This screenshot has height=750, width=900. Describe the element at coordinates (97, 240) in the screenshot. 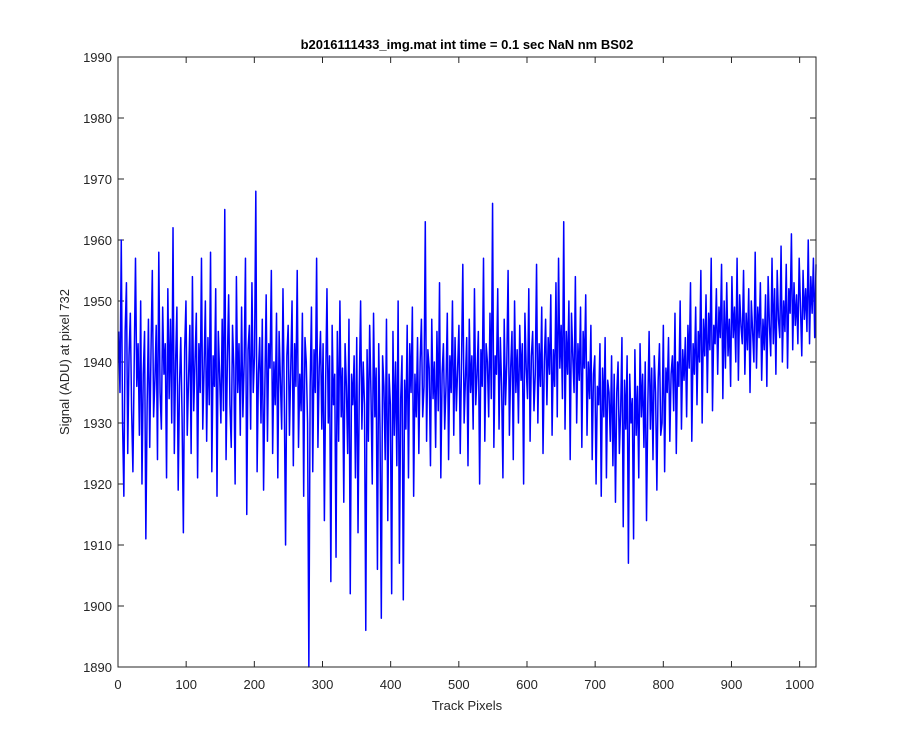

I see `y-tick-label: 1960` at that location.